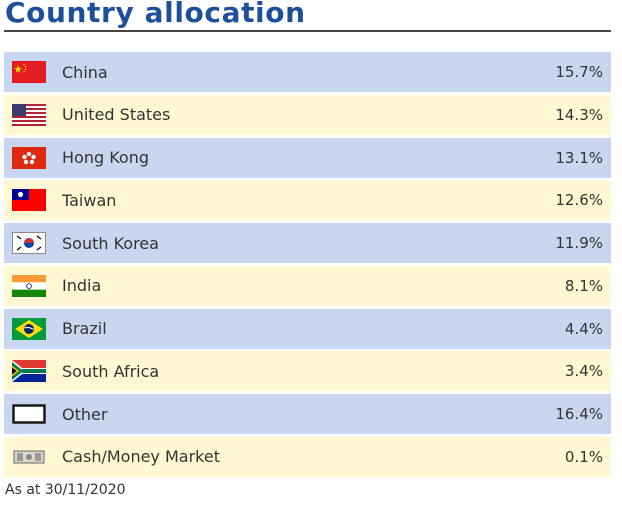  Describe the element at coordinates (29, 243) in the screenshot. I see `south-korea-flag-icon` at that location.